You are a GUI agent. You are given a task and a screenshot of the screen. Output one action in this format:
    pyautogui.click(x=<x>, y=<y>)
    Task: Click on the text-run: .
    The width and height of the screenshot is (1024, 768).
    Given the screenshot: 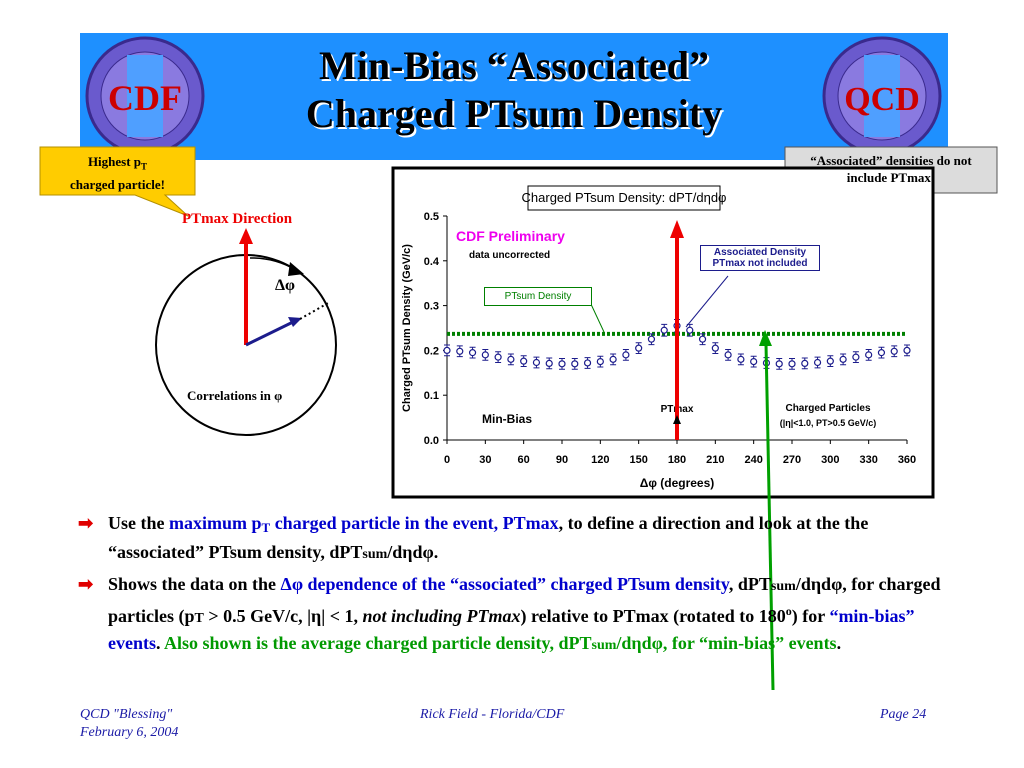 What is the action you would take?
    pyautogui.click(x=160, y=643)
    